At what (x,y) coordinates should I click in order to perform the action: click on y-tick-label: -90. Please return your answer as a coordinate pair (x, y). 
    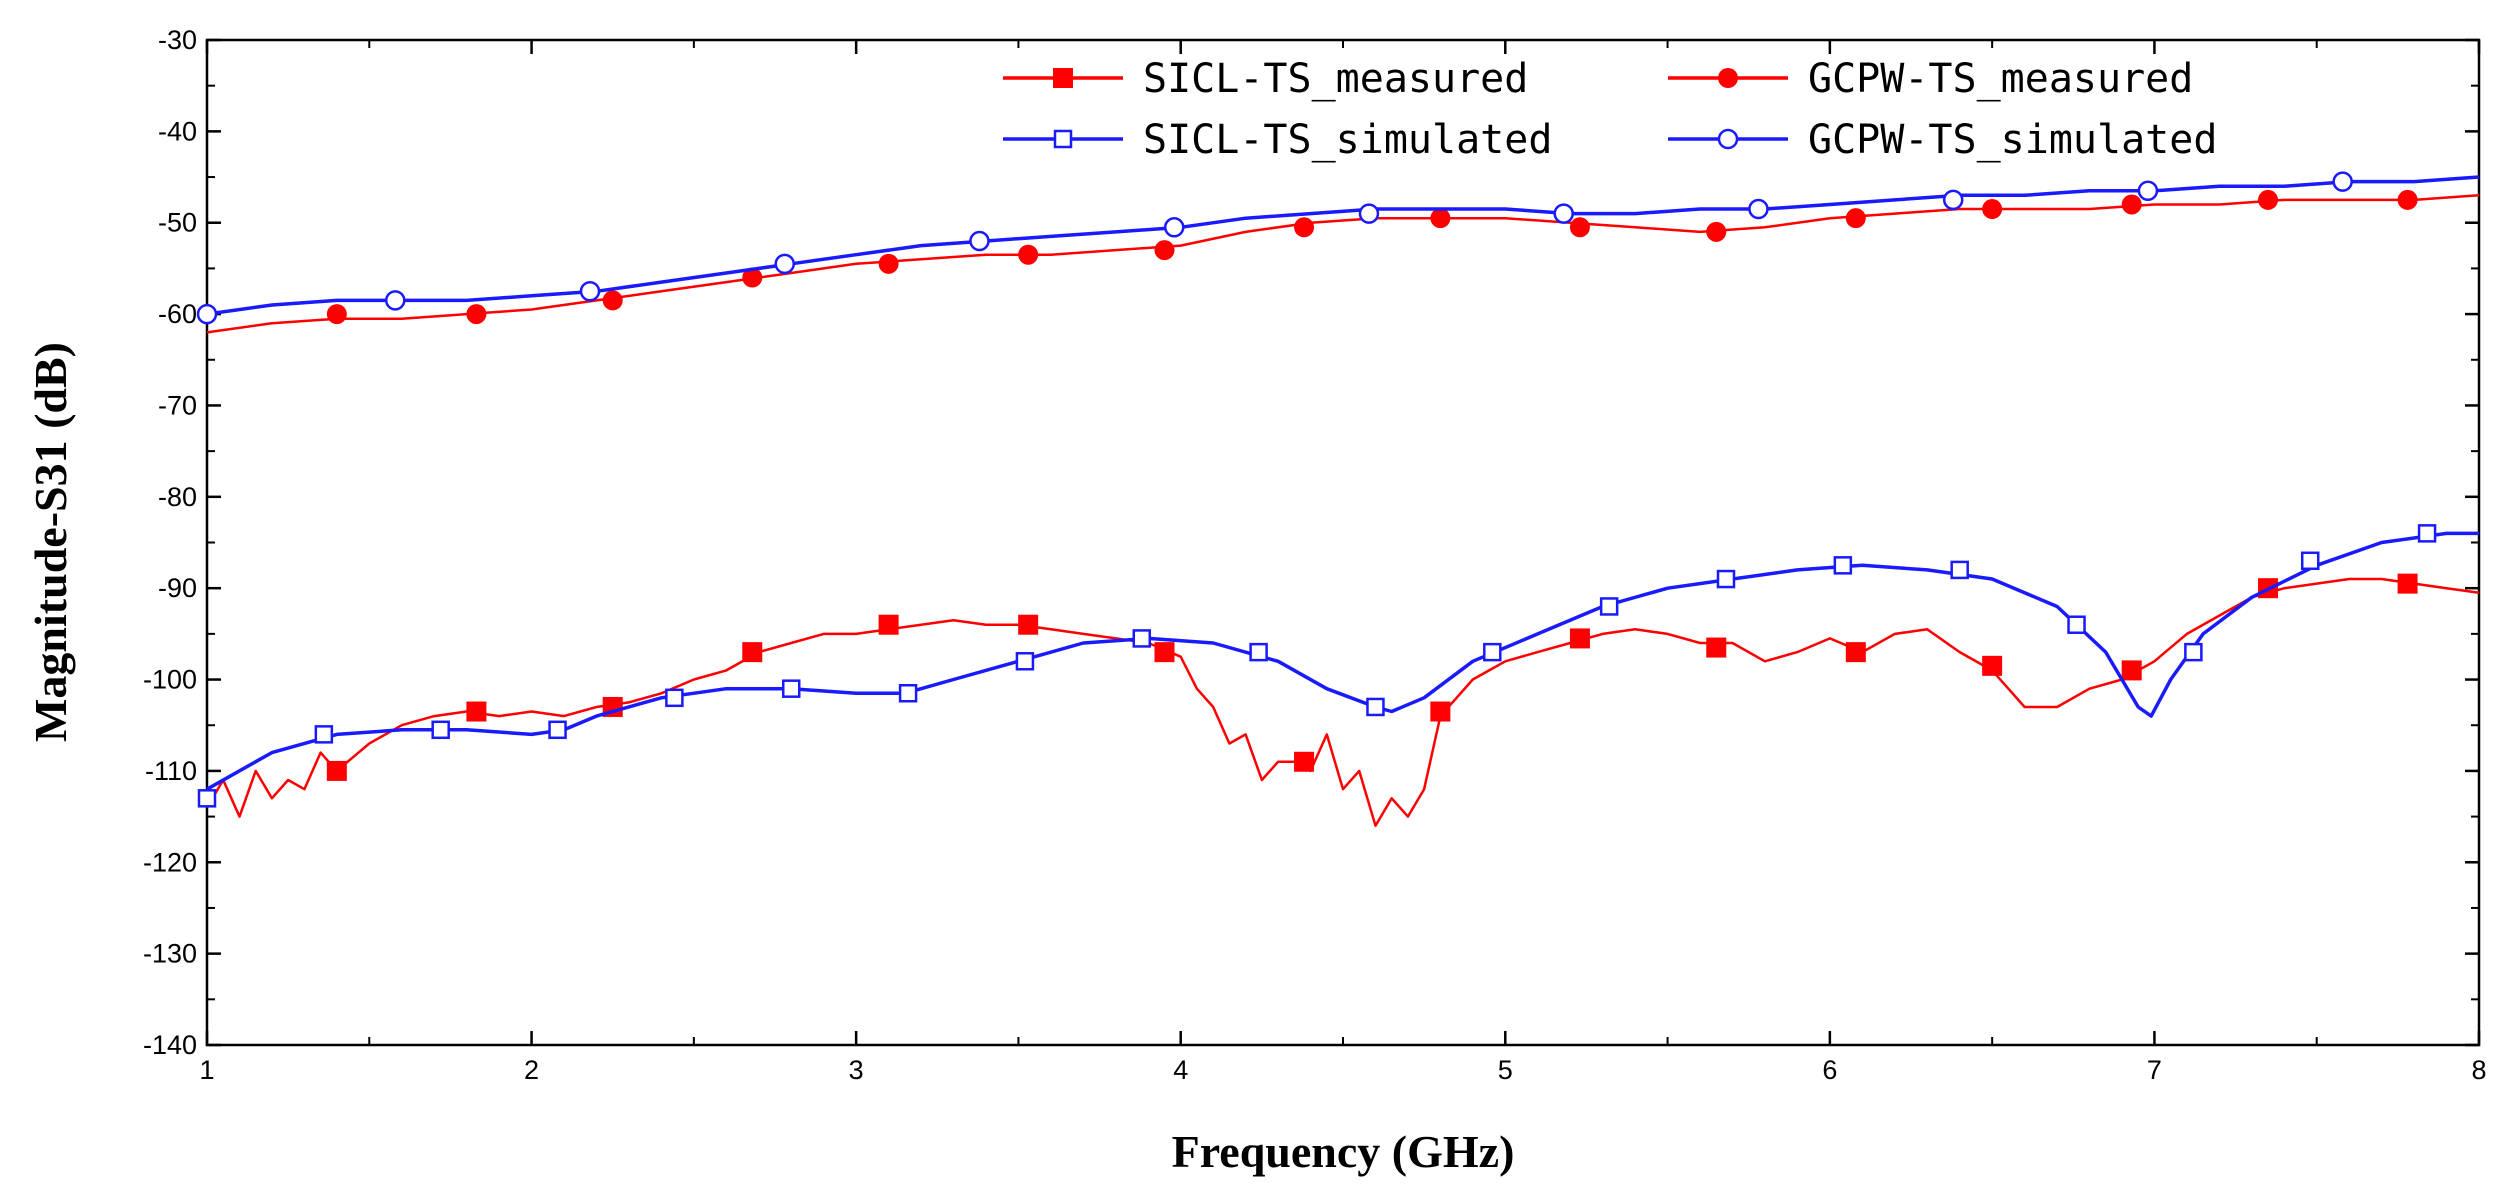
    Looking at the image, I should click on (177, 588).